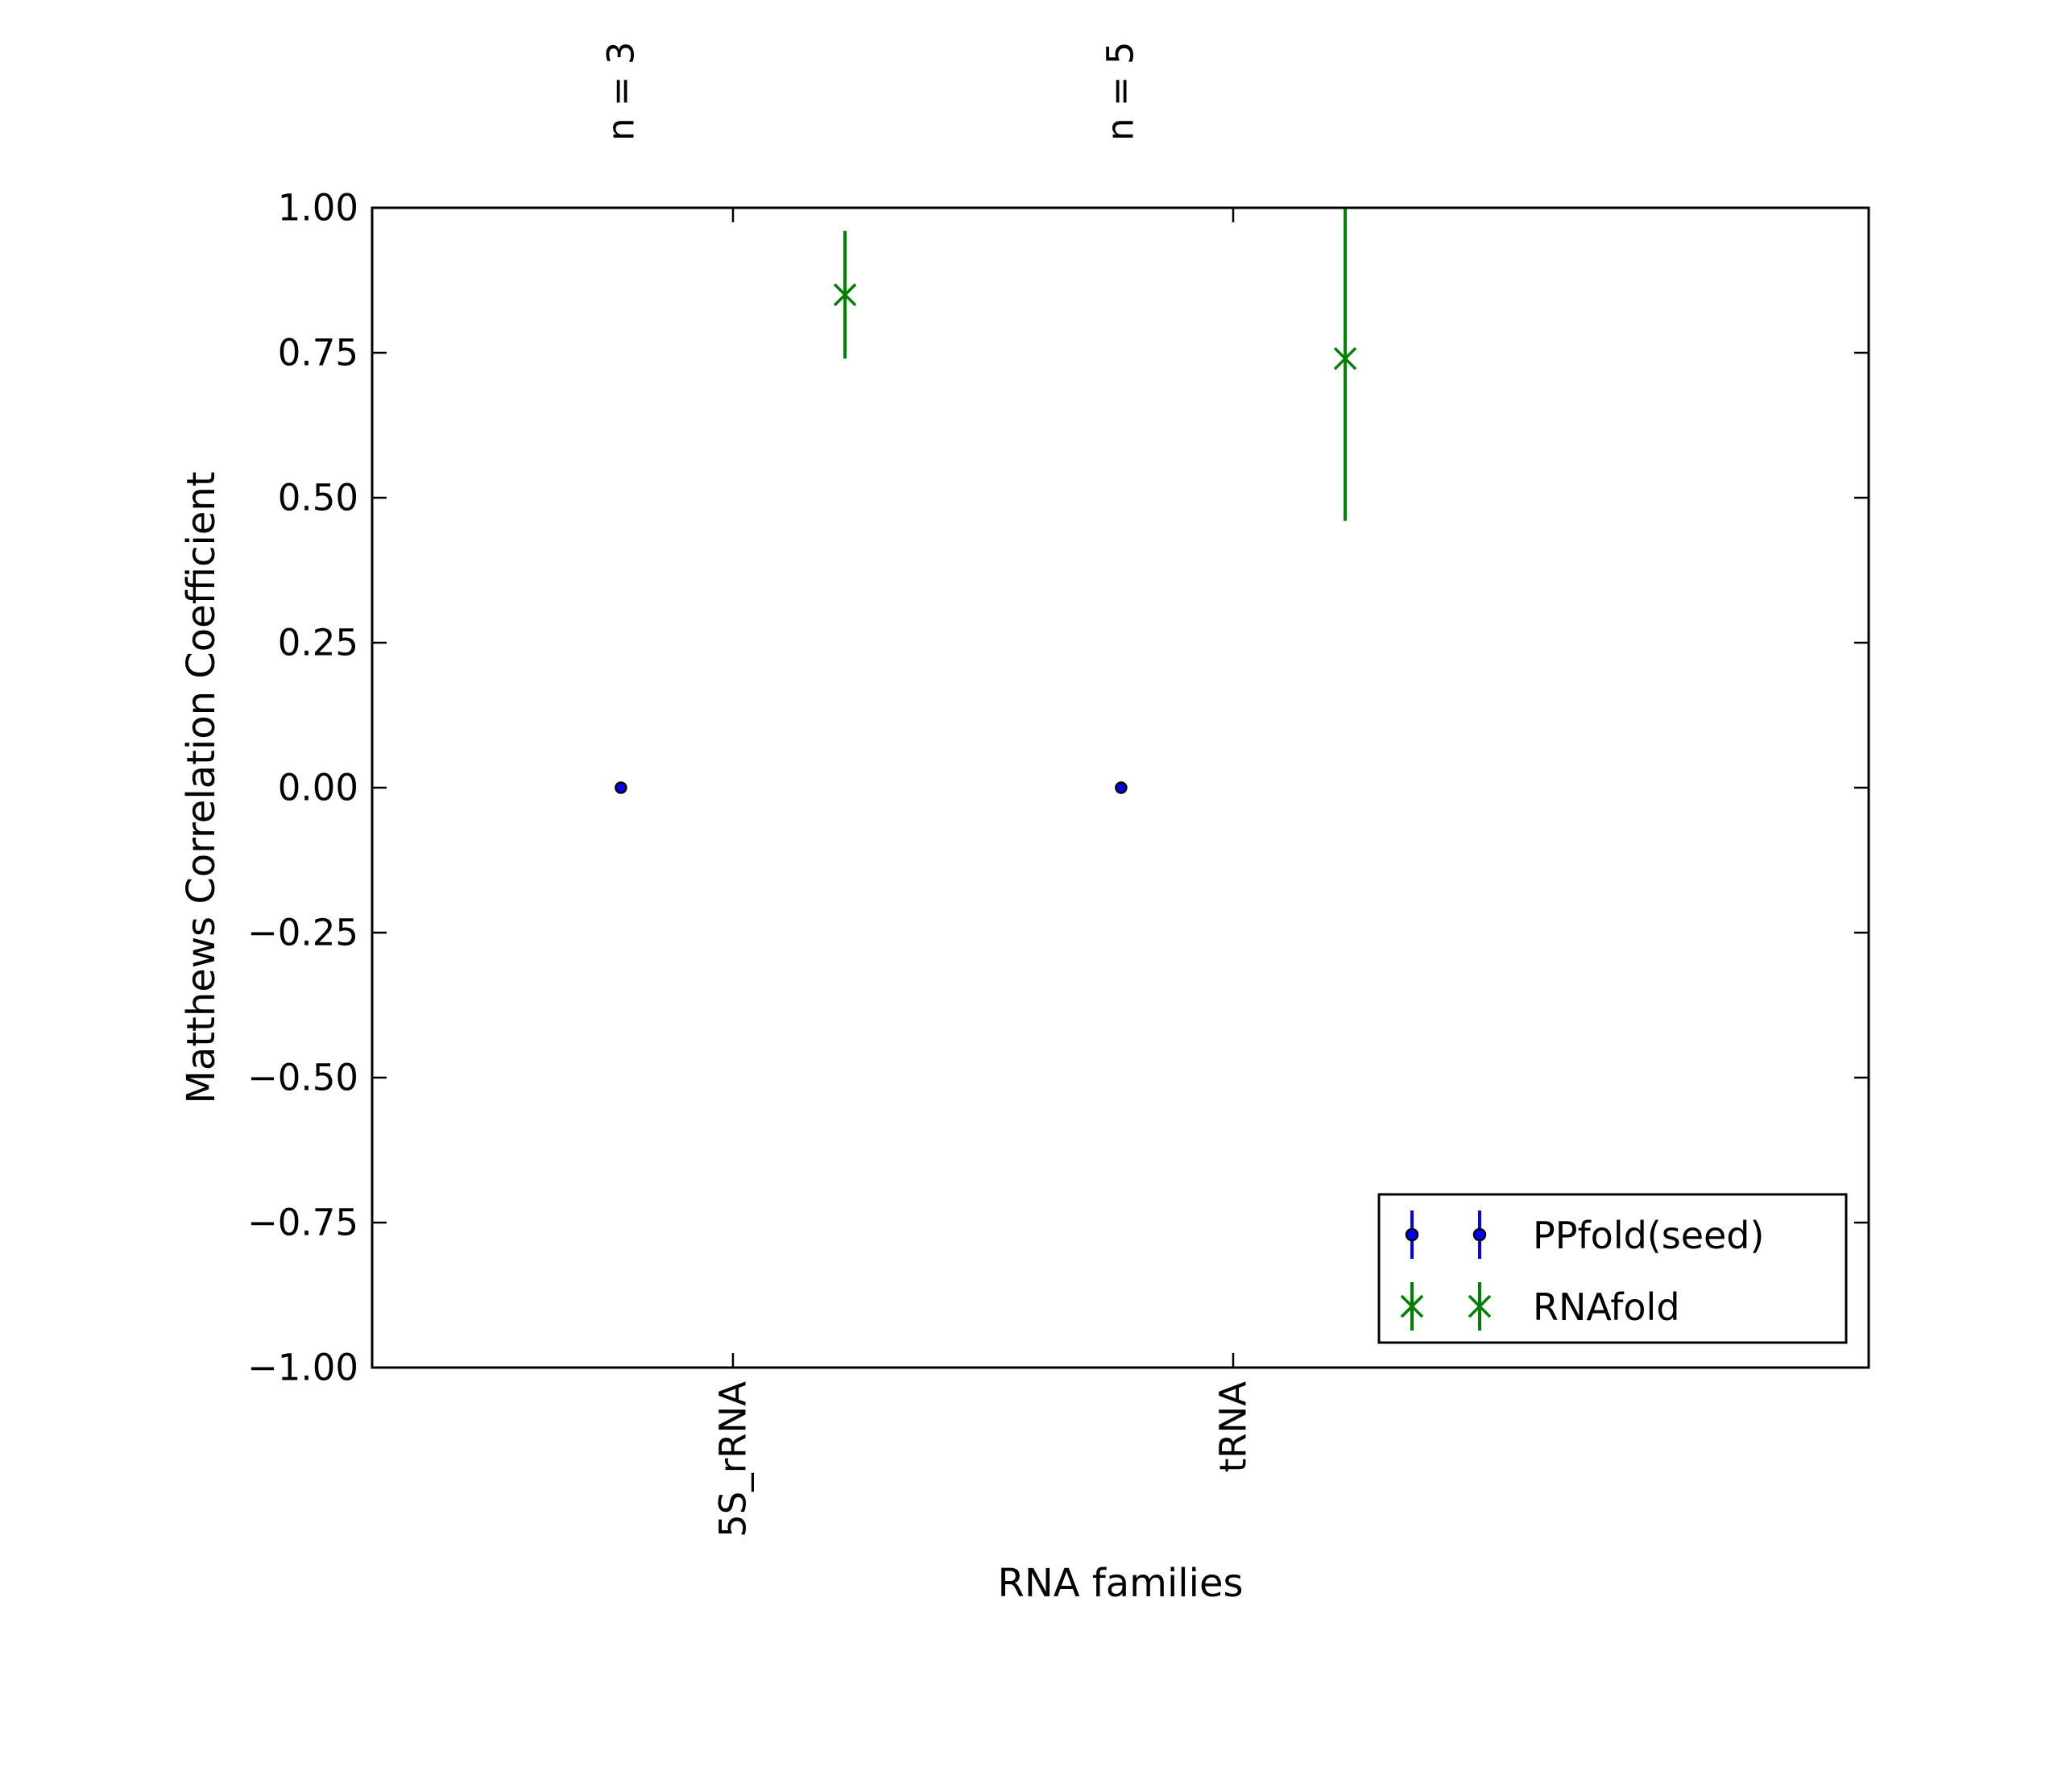 This screenshot has width=2062, height=1792. Describe the element at coordinates (1606, 1307) in the screenshot. I see `legend-label-rnafold: RNAfold` at that location.